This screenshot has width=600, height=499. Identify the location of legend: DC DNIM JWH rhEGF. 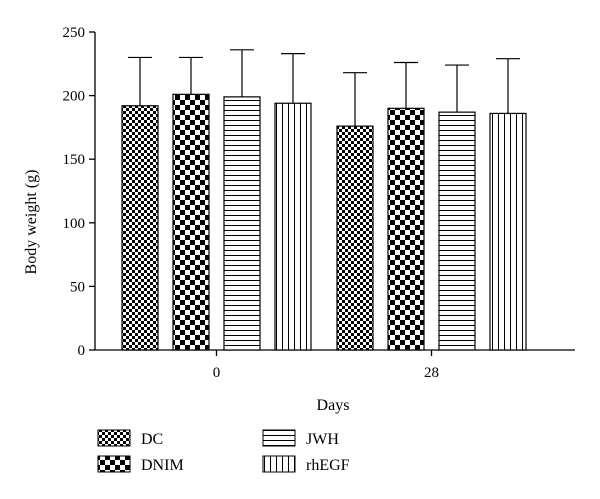
(223, 451).